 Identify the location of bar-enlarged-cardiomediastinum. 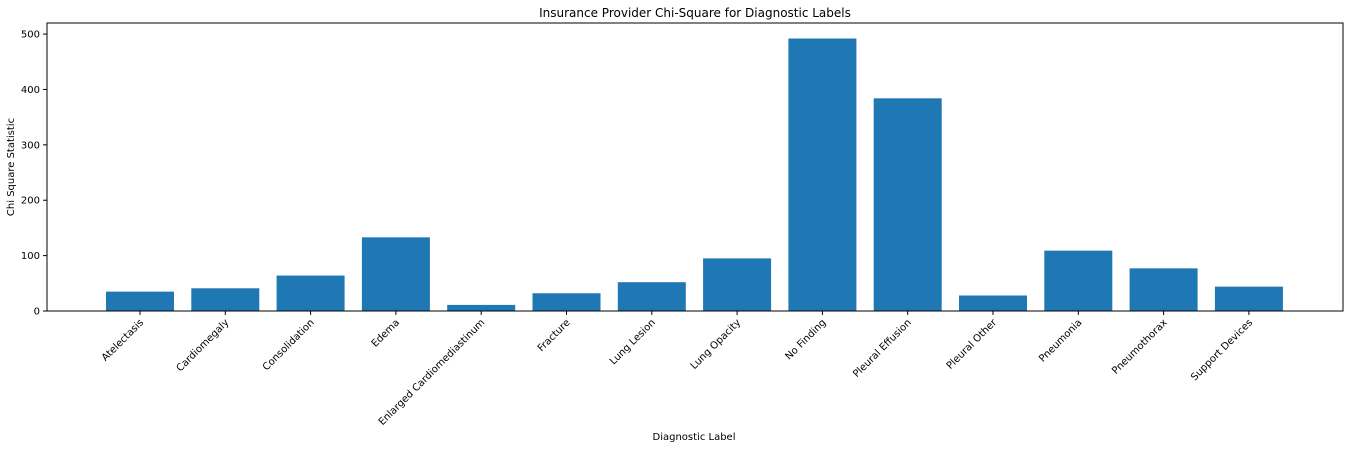
(481, 307).